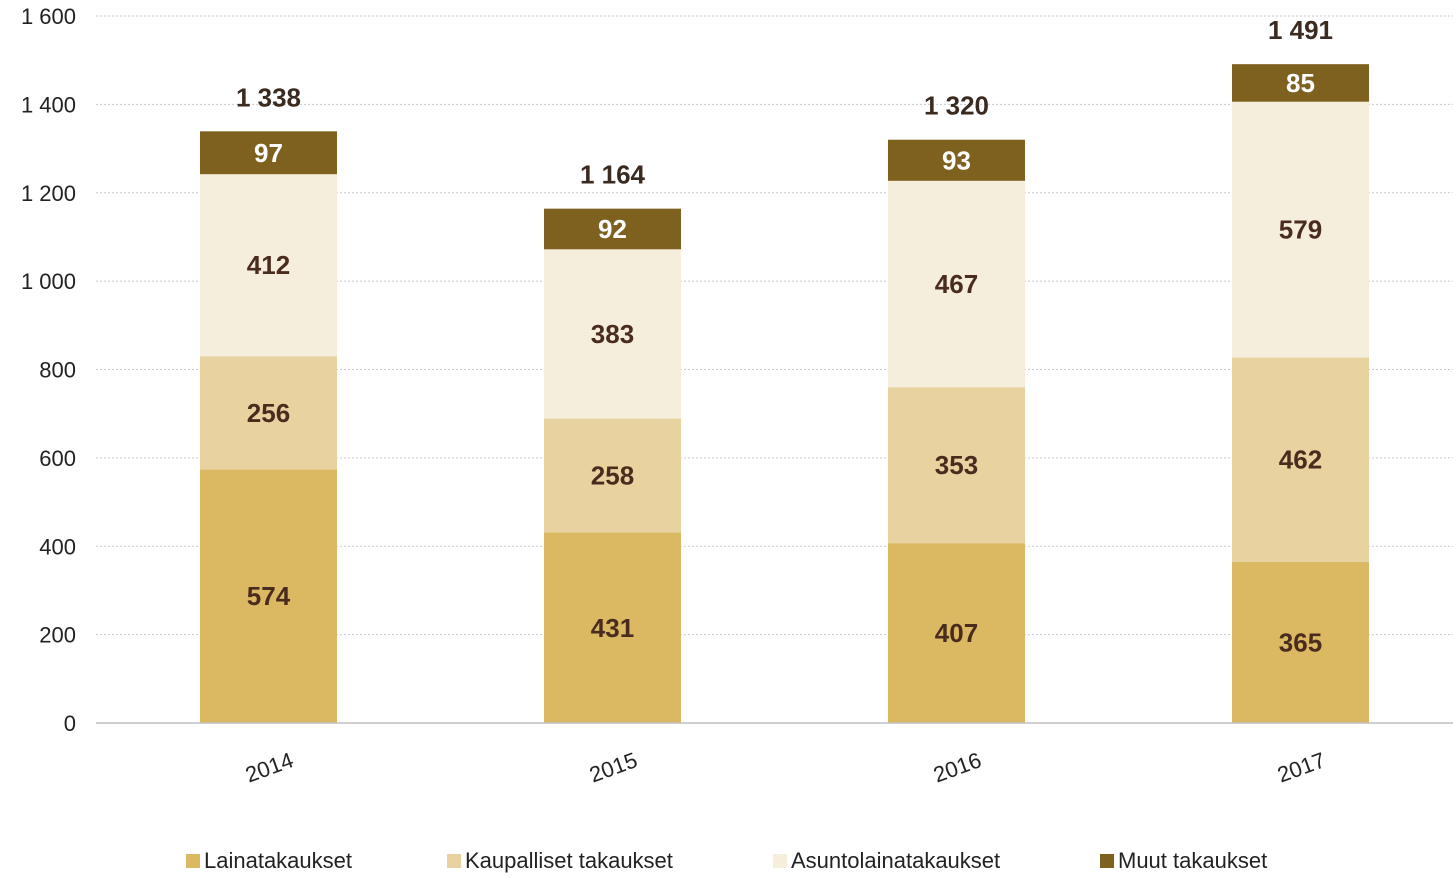 The image size is (1453, 878). I want to click on y-tick-label: 1 400, so click(48, 104).